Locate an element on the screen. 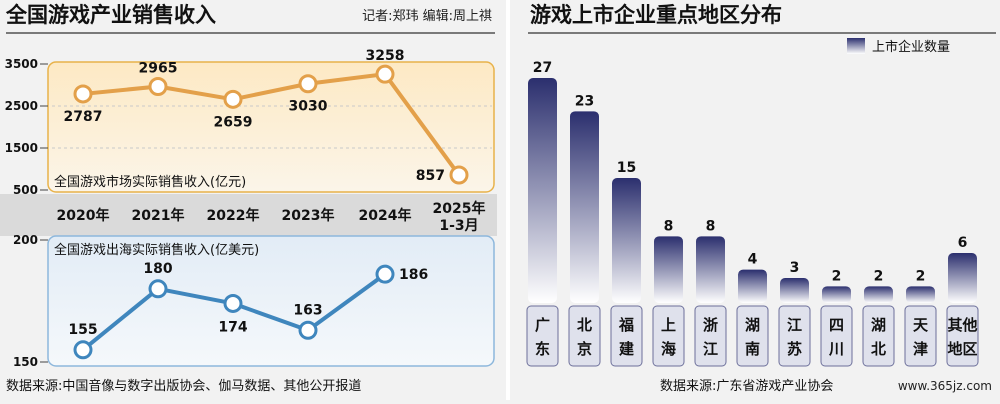  overseas-data-label: 155 is located at coordinates (82, 330).